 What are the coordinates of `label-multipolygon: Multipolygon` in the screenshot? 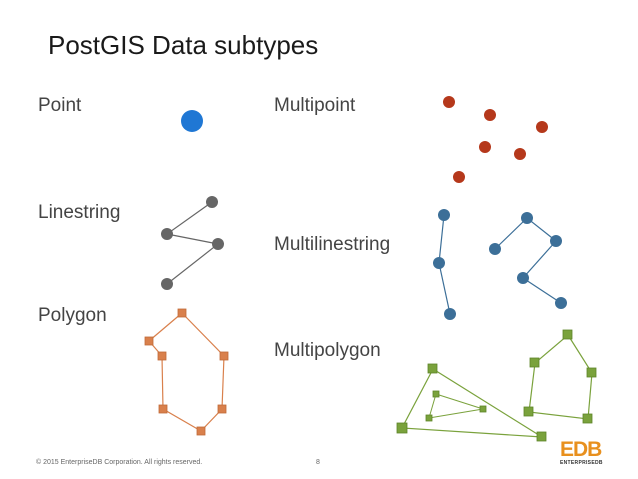 It's located at (327, 350).